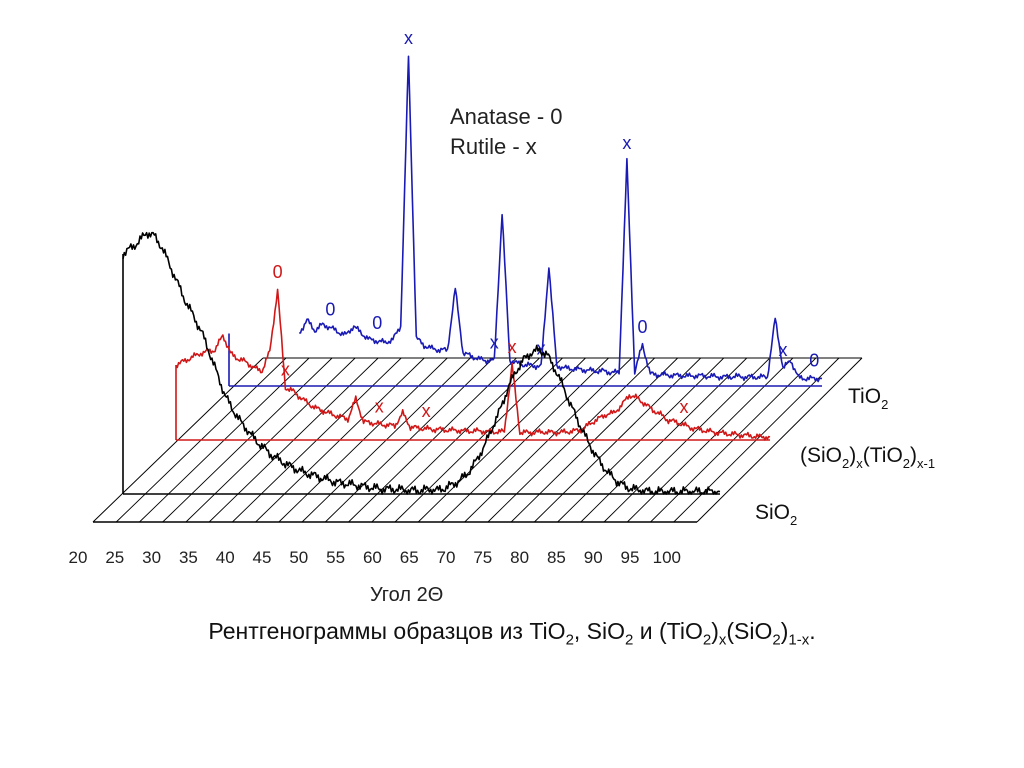 Image resolution: width=1024 pixels, height=768 pixels. I want to click on legend-anatase: Anatase - 0, so click(506, 116).